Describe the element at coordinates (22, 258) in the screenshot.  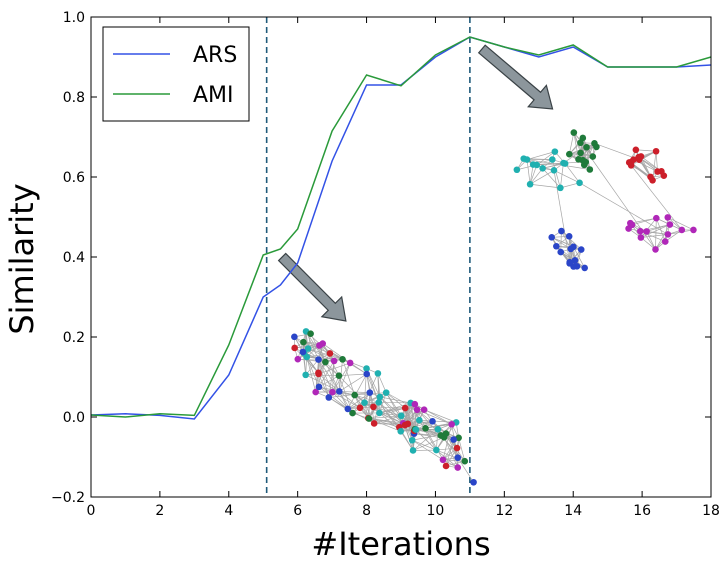
I see `y-axis-title: Similarity` at that location.